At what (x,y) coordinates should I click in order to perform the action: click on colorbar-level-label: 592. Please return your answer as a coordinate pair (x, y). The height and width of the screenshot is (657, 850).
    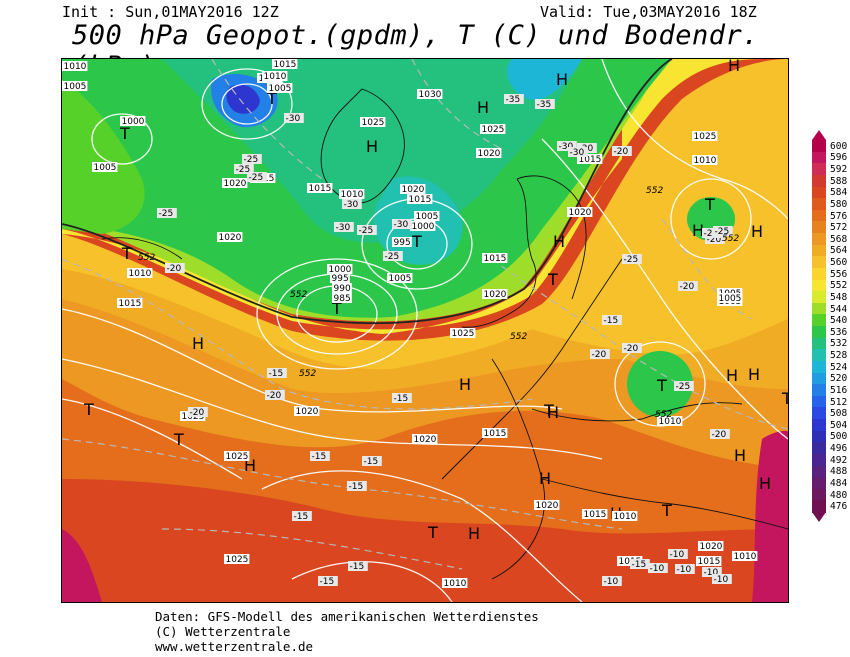
    Looking at the image, I should click on (839, 170).